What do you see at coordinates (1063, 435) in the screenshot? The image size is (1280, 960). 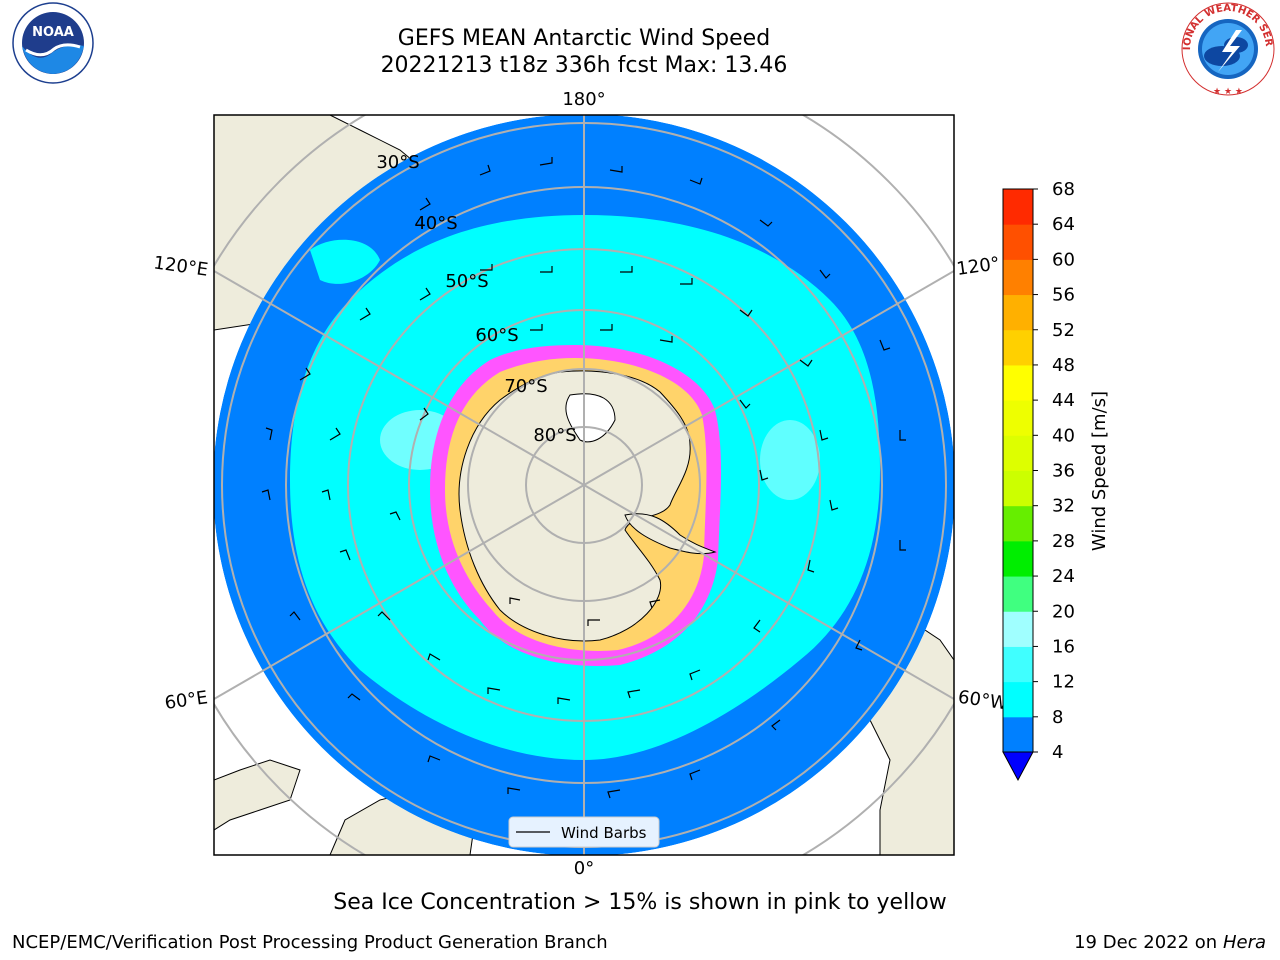 I see `colorbar-tick-label: 40` at bounding box center [1063, 435].